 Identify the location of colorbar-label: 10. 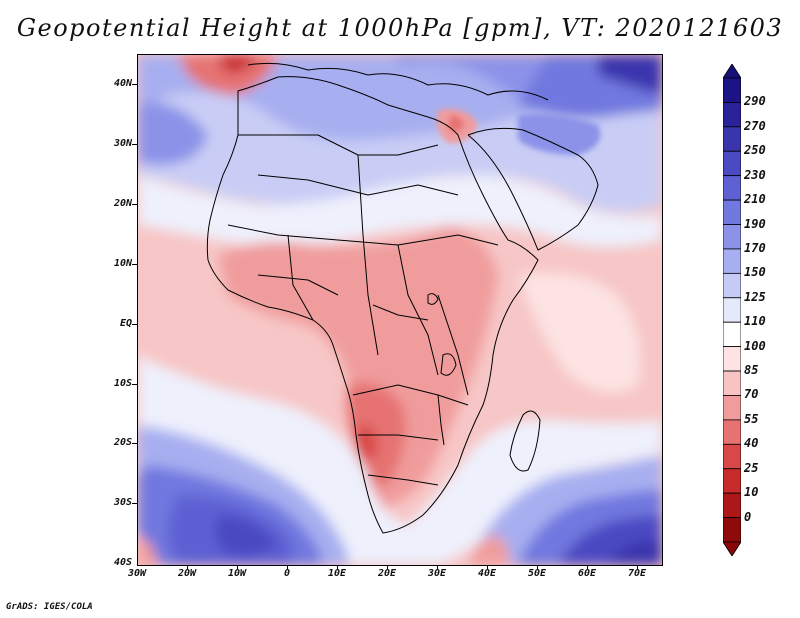
(751, 492).